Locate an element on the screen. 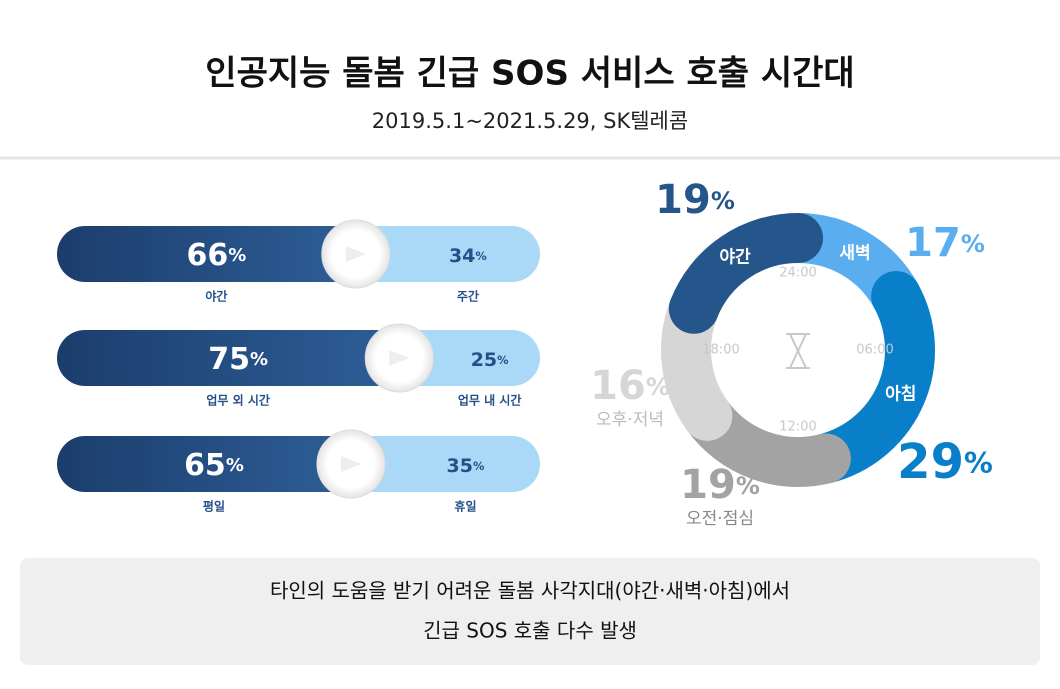  value-label: 35% is located at coordinates (466, 466).